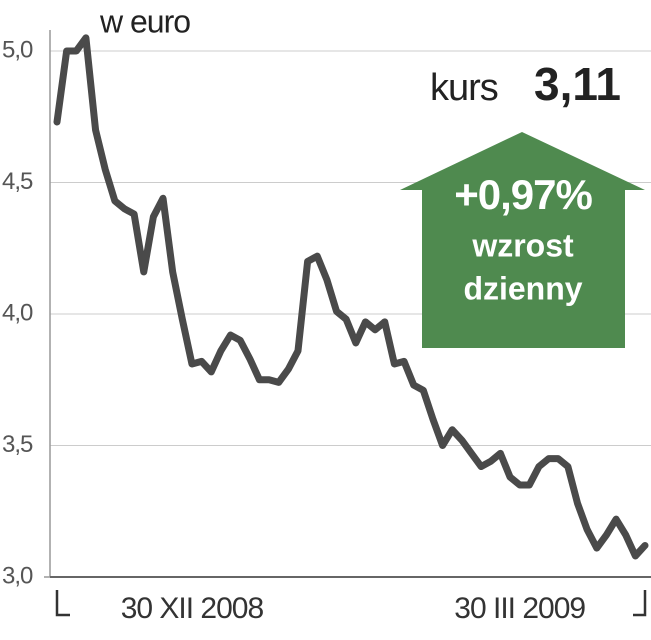 This screenshot has height=640, width=651. What do you see at coordinates (17, 49) in the screenshot?
I see `y-tick-label: 5,0` at bounding box center [17, 49].